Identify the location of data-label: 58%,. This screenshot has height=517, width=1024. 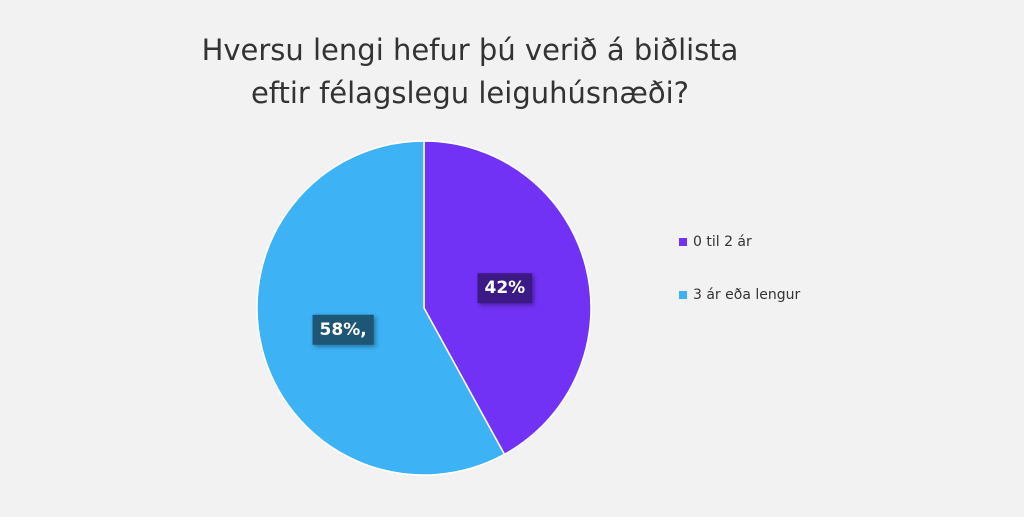
(343, 330).